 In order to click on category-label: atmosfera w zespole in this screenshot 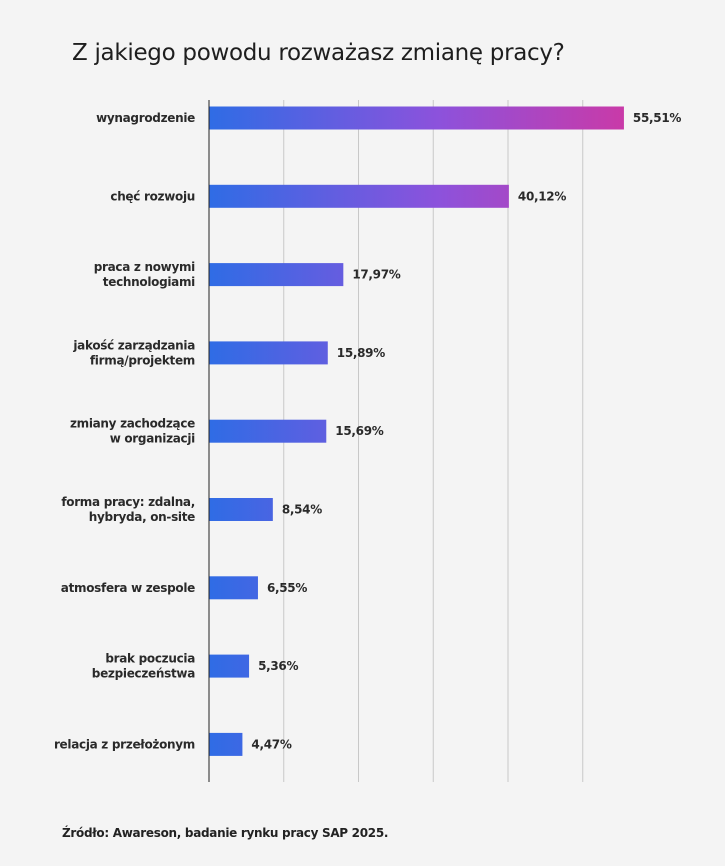, I will do `click(128, 588)`.